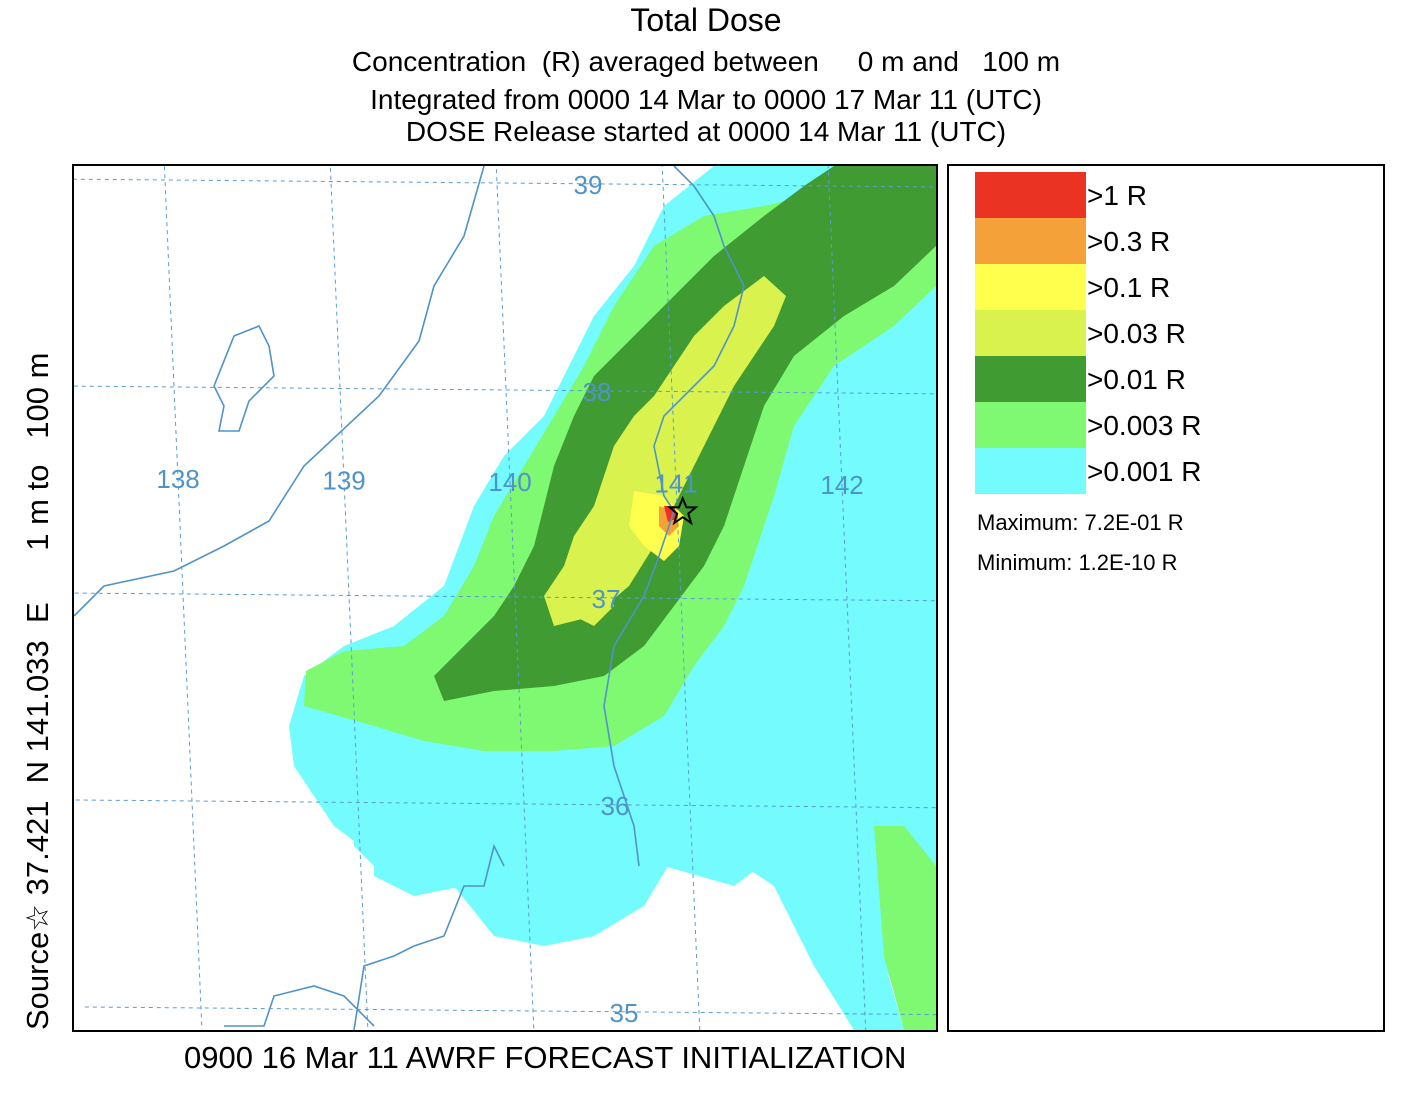 Image resolution: width=1412 pixels, height=1100 pixels. What do you see at coordinates (1193, 195) in the screenshot?
I see `legend-item: >1 R` at bounding box center [1193, 195].